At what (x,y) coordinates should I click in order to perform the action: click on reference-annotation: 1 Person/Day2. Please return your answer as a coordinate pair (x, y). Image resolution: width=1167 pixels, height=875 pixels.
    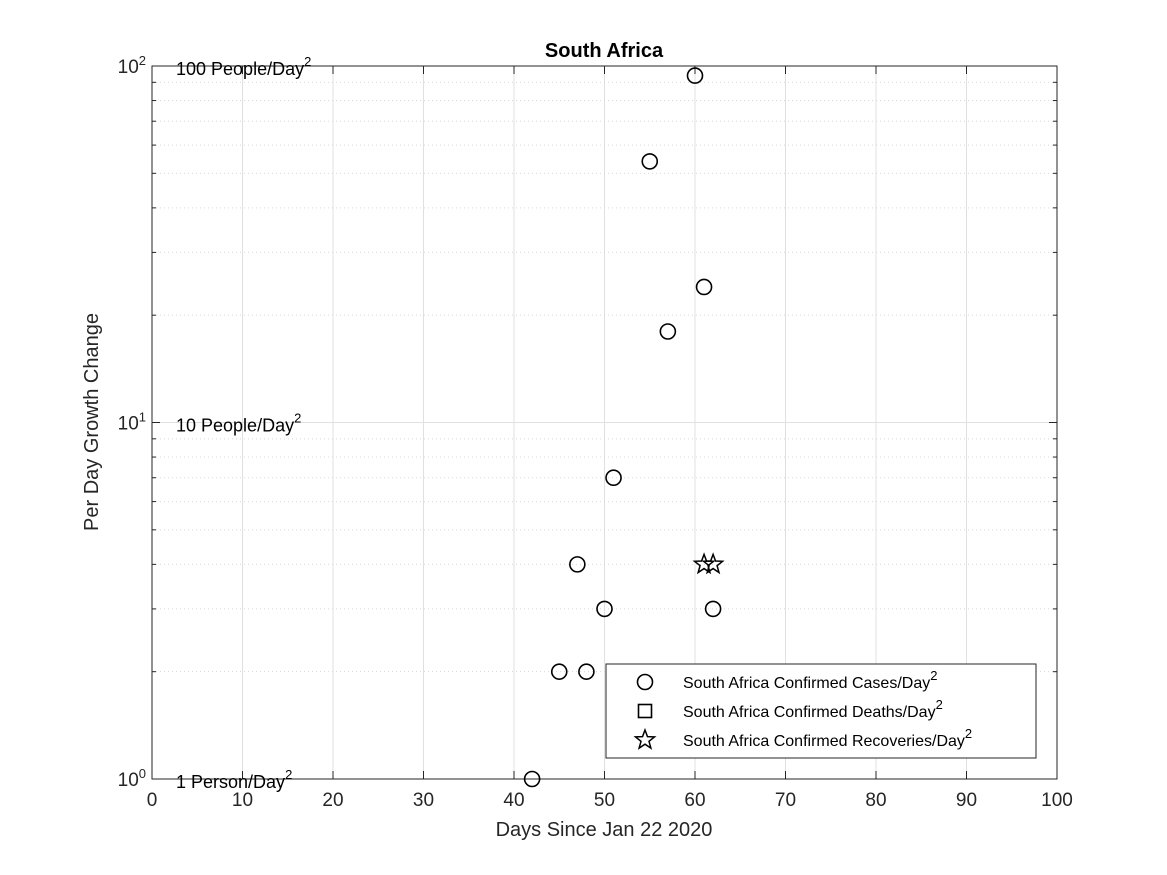
    Looking at the image, I should click on (234, 779).